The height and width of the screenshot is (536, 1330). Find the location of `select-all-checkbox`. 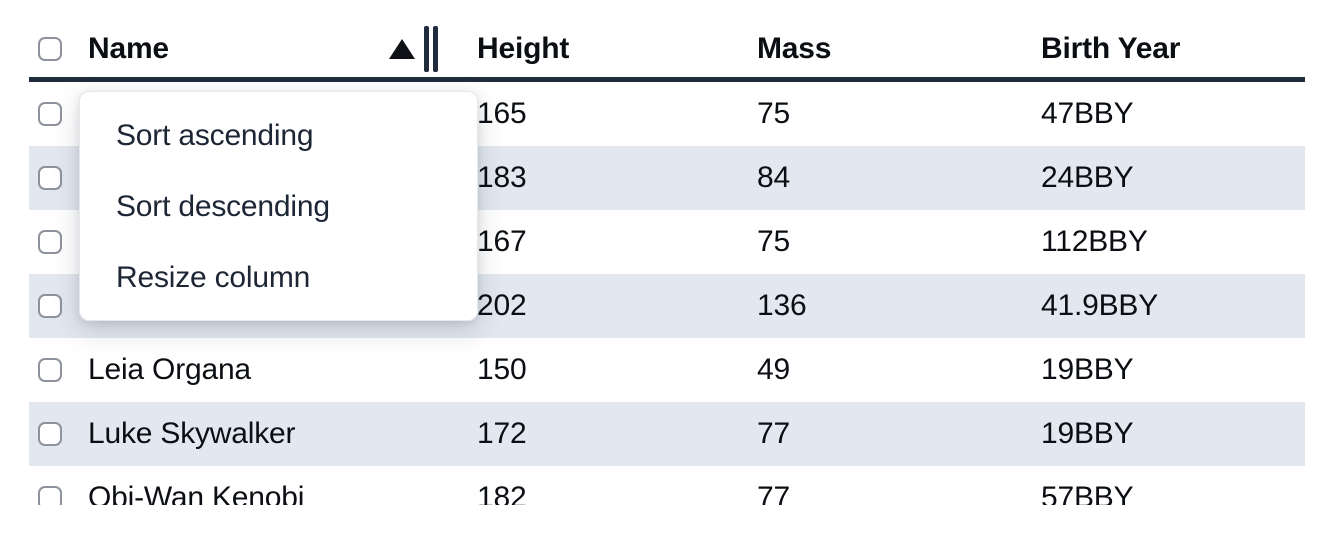

select-all-checkbox is located at coordinates (50, 48).